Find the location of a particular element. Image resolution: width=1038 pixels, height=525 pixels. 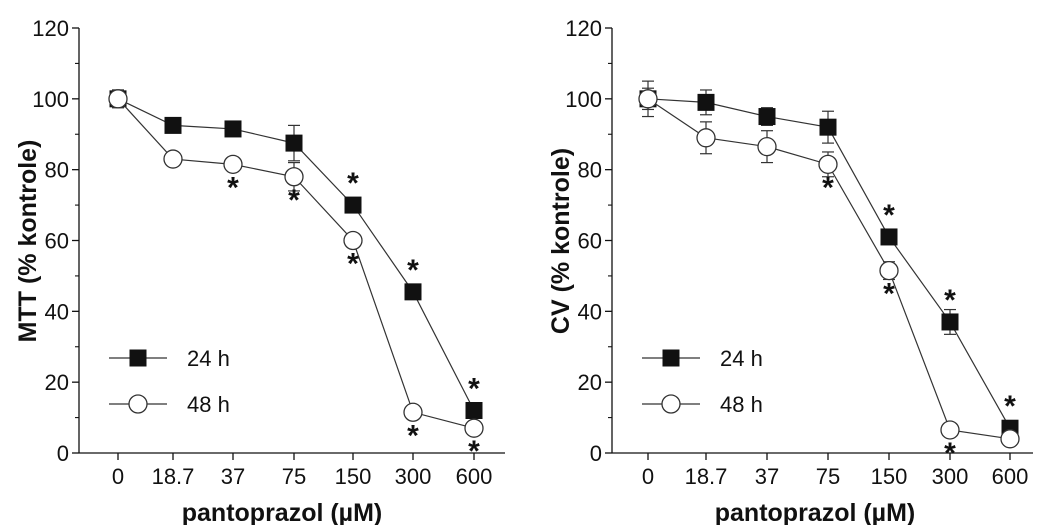

mtt-x-tick-label: 150 is located at coordinates (353, 476).